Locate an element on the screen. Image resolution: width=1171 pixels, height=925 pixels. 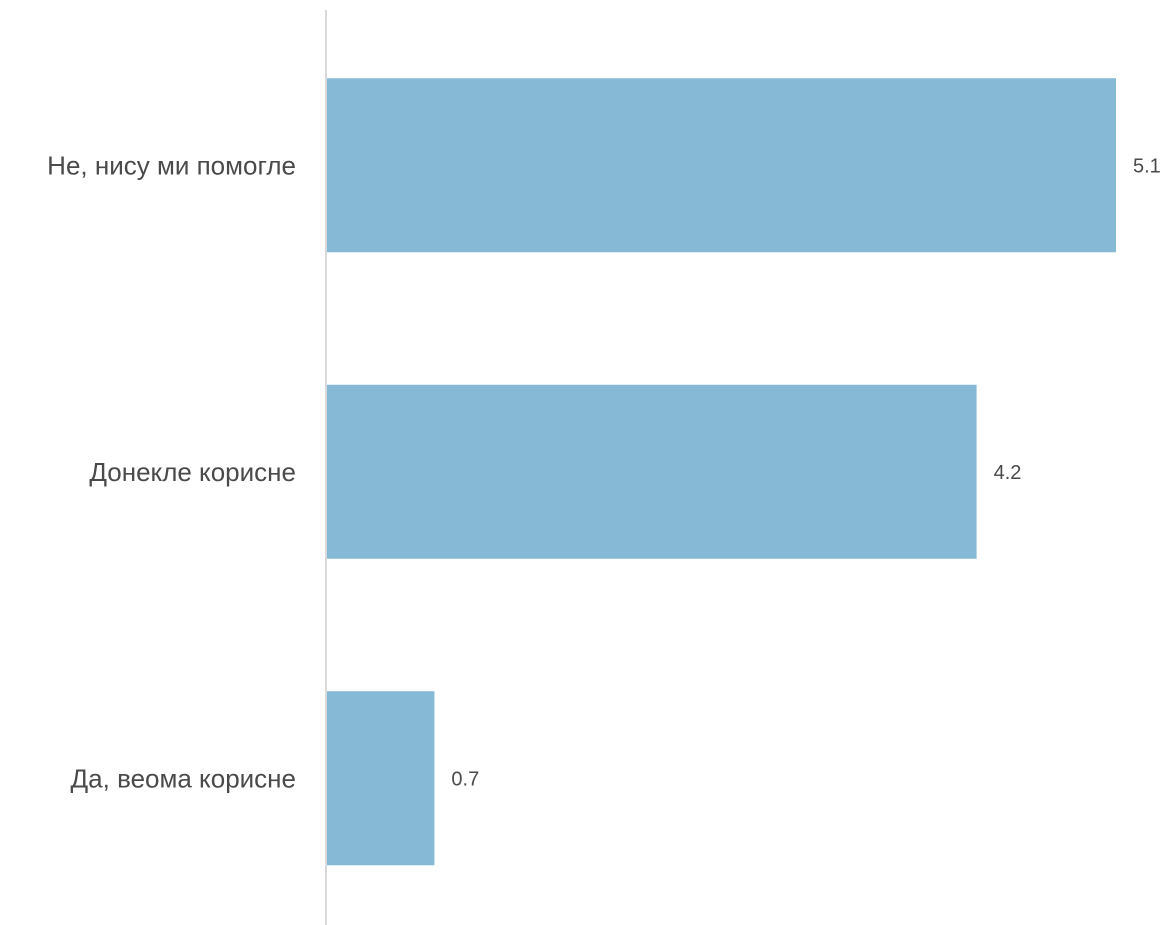
data-label: 4.2 is located at coordinates (1008, 473).